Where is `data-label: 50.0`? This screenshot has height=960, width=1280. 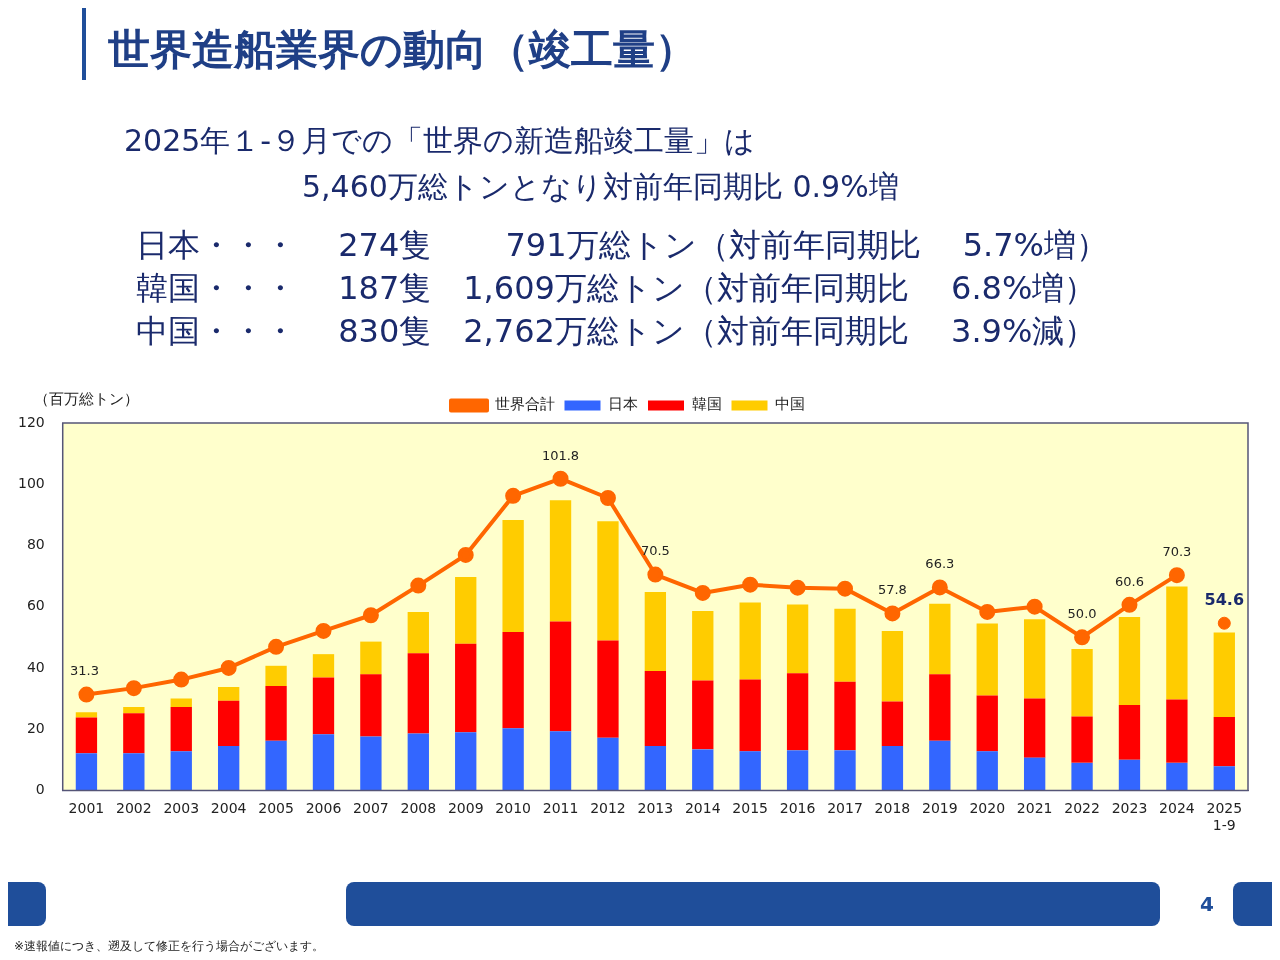 data-label: 50.0 is located at coordinates (1082, 614).